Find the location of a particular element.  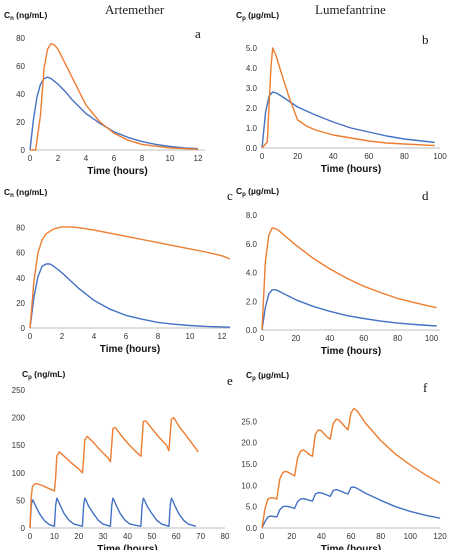

x-tick-label: 30 is located at coordinates (103, 536).